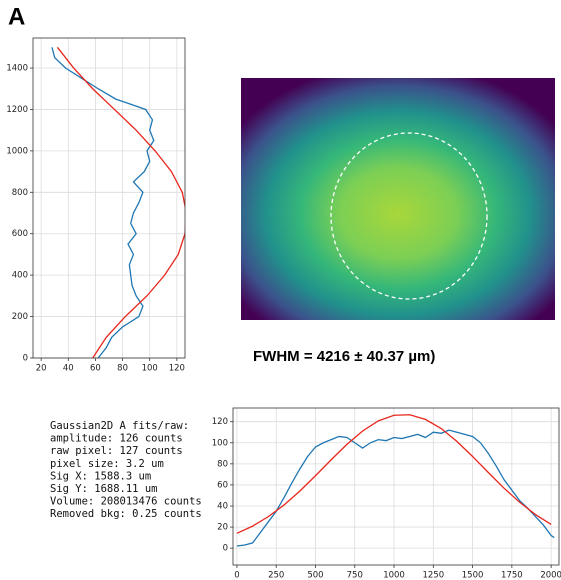 The image size is (561, 580). What do you see at coordinates (116, 451) in the screenshot?
I see `fit-stat-line: raw pixel: 127 counts` at bounding box center [116, 451].